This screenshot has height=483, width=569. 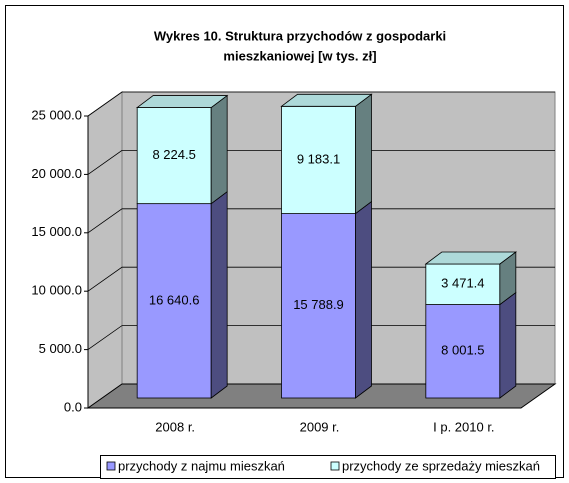 I want to click on x-tick-label: 2008 r., so click(x=175, y=426).